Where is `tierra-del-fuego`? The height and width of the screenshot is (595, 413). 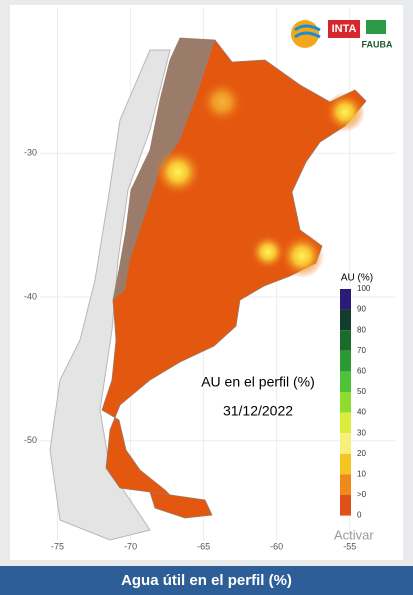 tierra-del-fuego is located at coordinates (181, 505).